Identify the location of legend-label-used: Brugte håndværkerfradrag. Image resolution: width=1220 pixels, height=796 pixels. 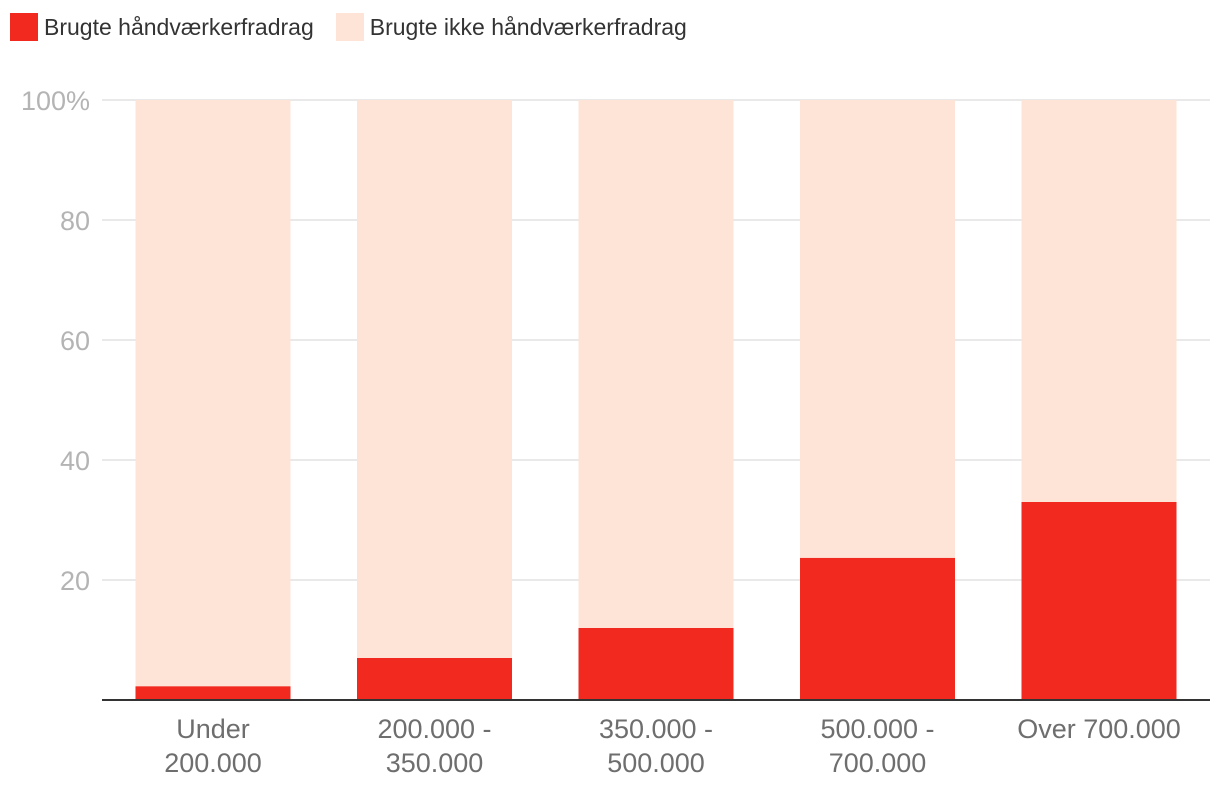
(179, 26).